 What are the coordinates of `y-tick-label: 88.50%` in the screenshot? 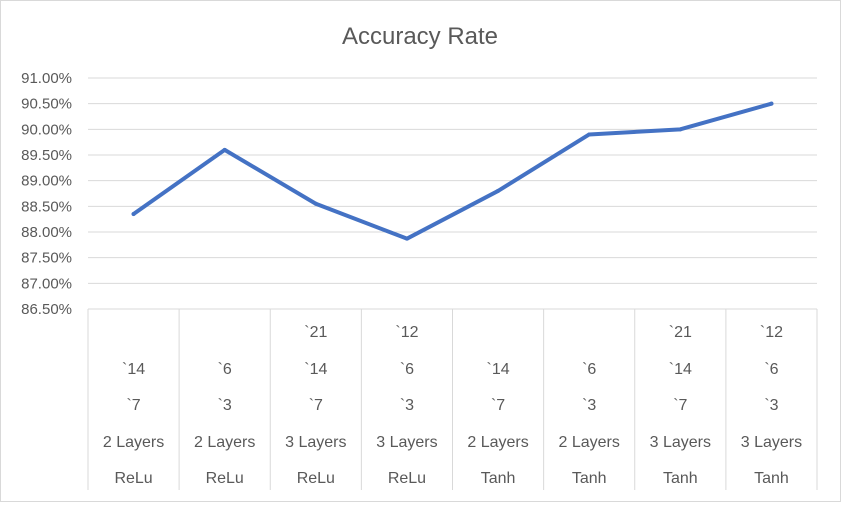 It's located at (46, 206).